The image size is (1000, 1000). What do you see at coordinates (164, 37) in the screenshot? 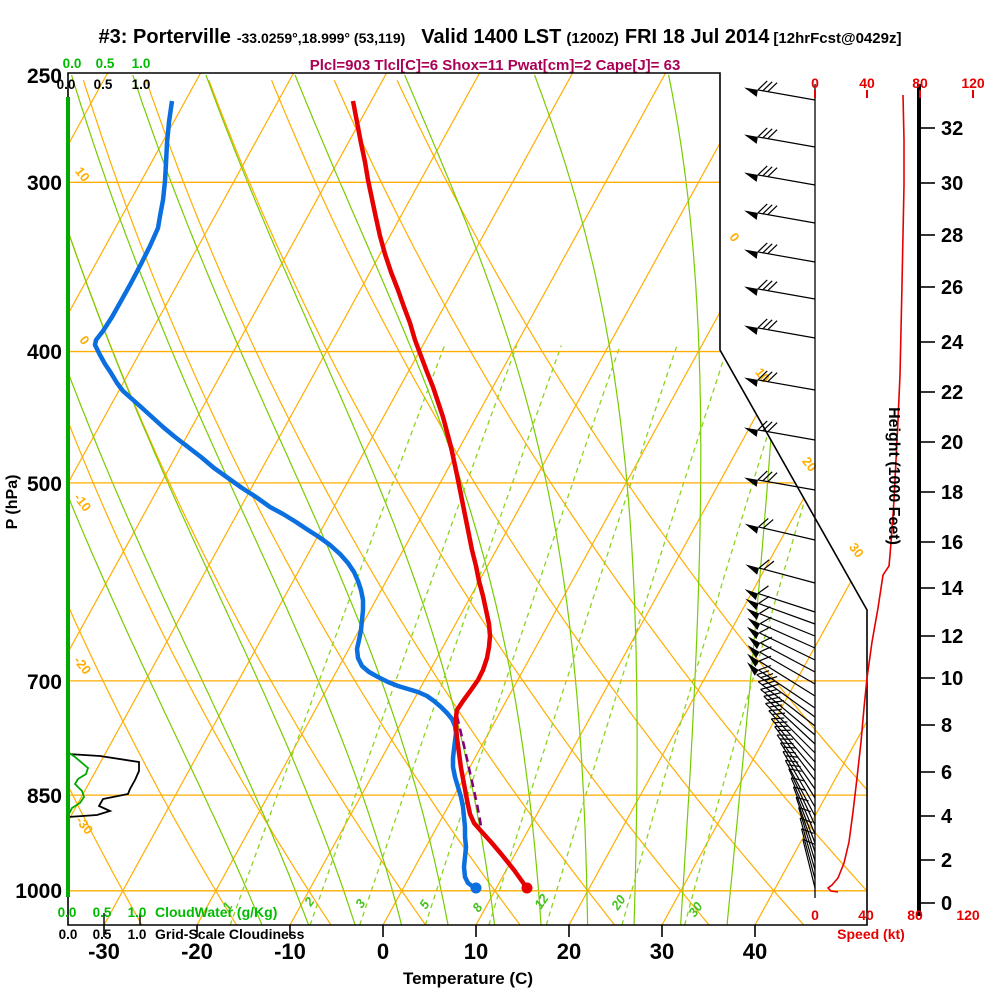
I see `station-name: #3: Porterville` at bounding box center [164, 37].